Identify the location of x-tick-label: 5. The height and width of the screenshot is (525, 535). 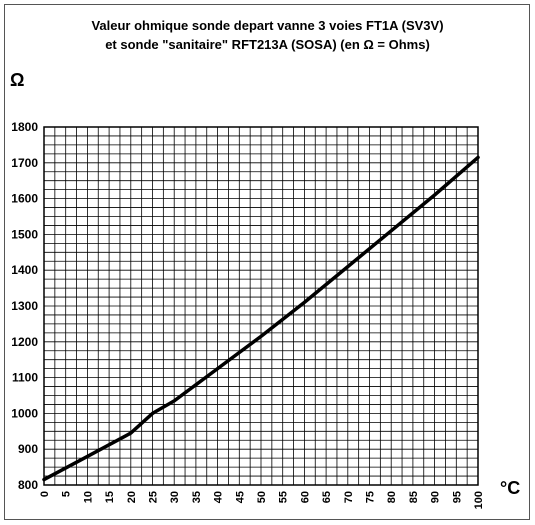
(67, 494).